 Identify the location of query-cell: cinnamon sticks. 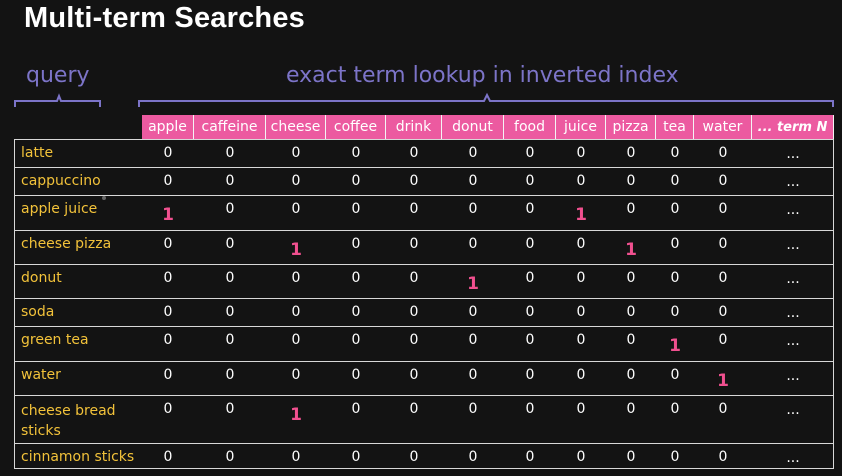
(78, 457).